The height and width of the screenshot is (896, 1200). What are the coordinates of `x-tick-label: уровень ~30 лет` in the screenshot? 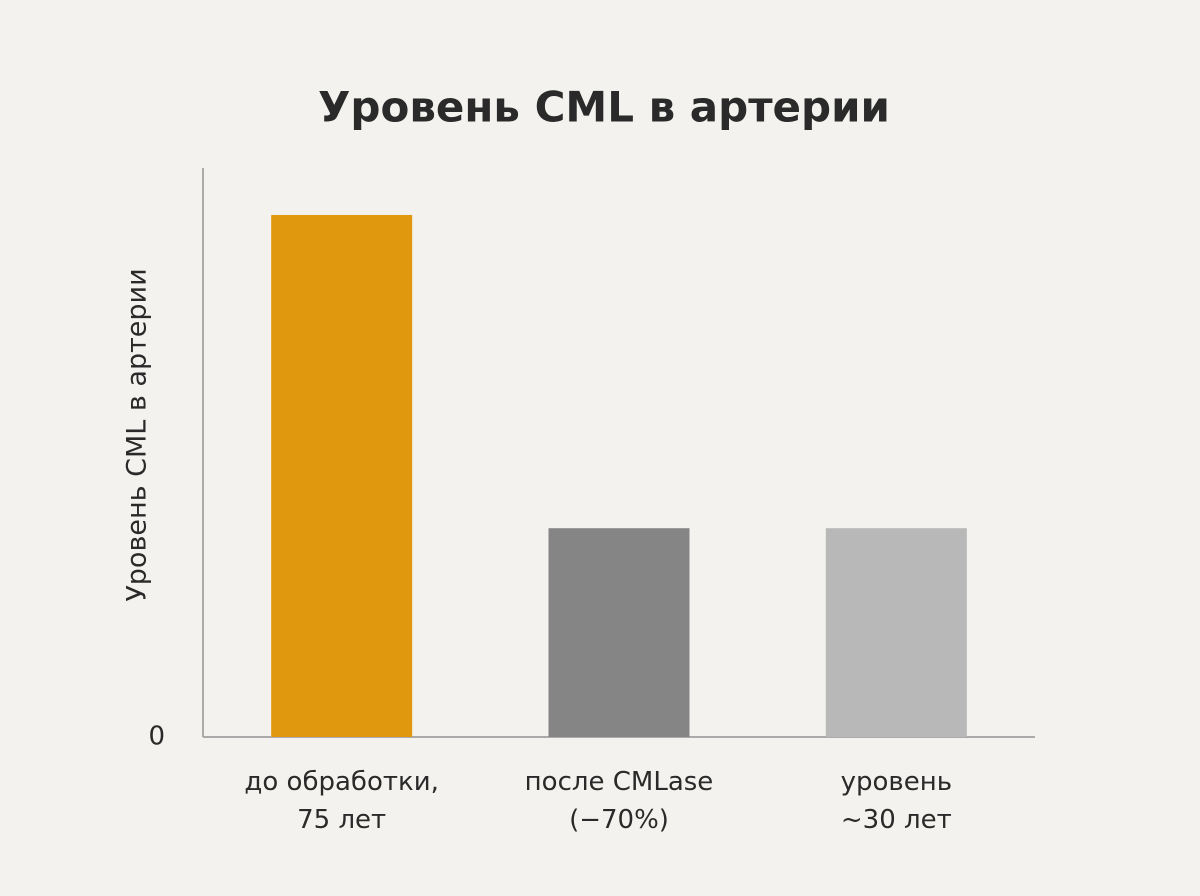 It's located at (896, 801).